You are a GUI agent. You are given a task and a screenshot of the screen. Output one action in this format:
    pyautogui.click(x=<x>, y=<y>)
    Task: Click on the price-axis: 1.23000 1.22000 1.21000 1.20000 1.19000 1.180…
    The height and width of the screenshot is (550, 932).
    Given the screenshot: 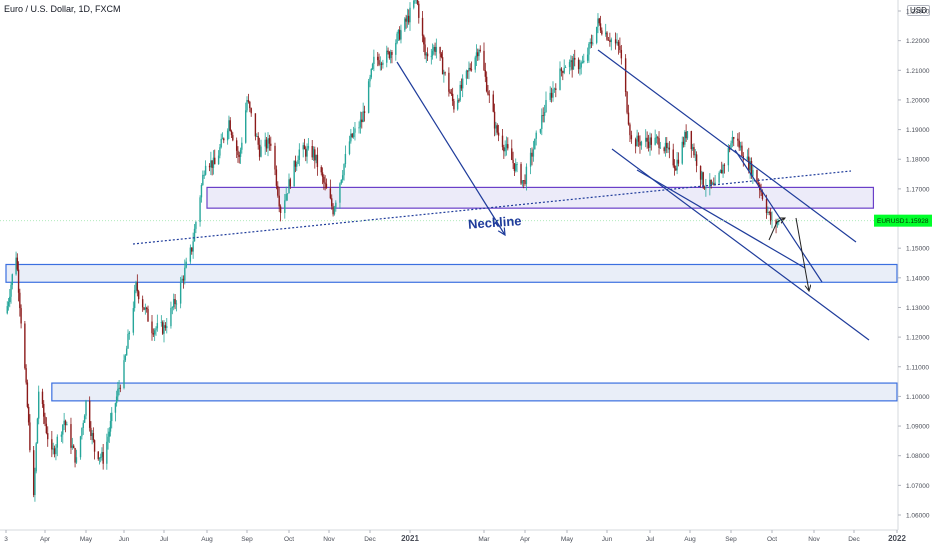 What is the action you would take?
    pyautogui.click(x=913, y=265)
    